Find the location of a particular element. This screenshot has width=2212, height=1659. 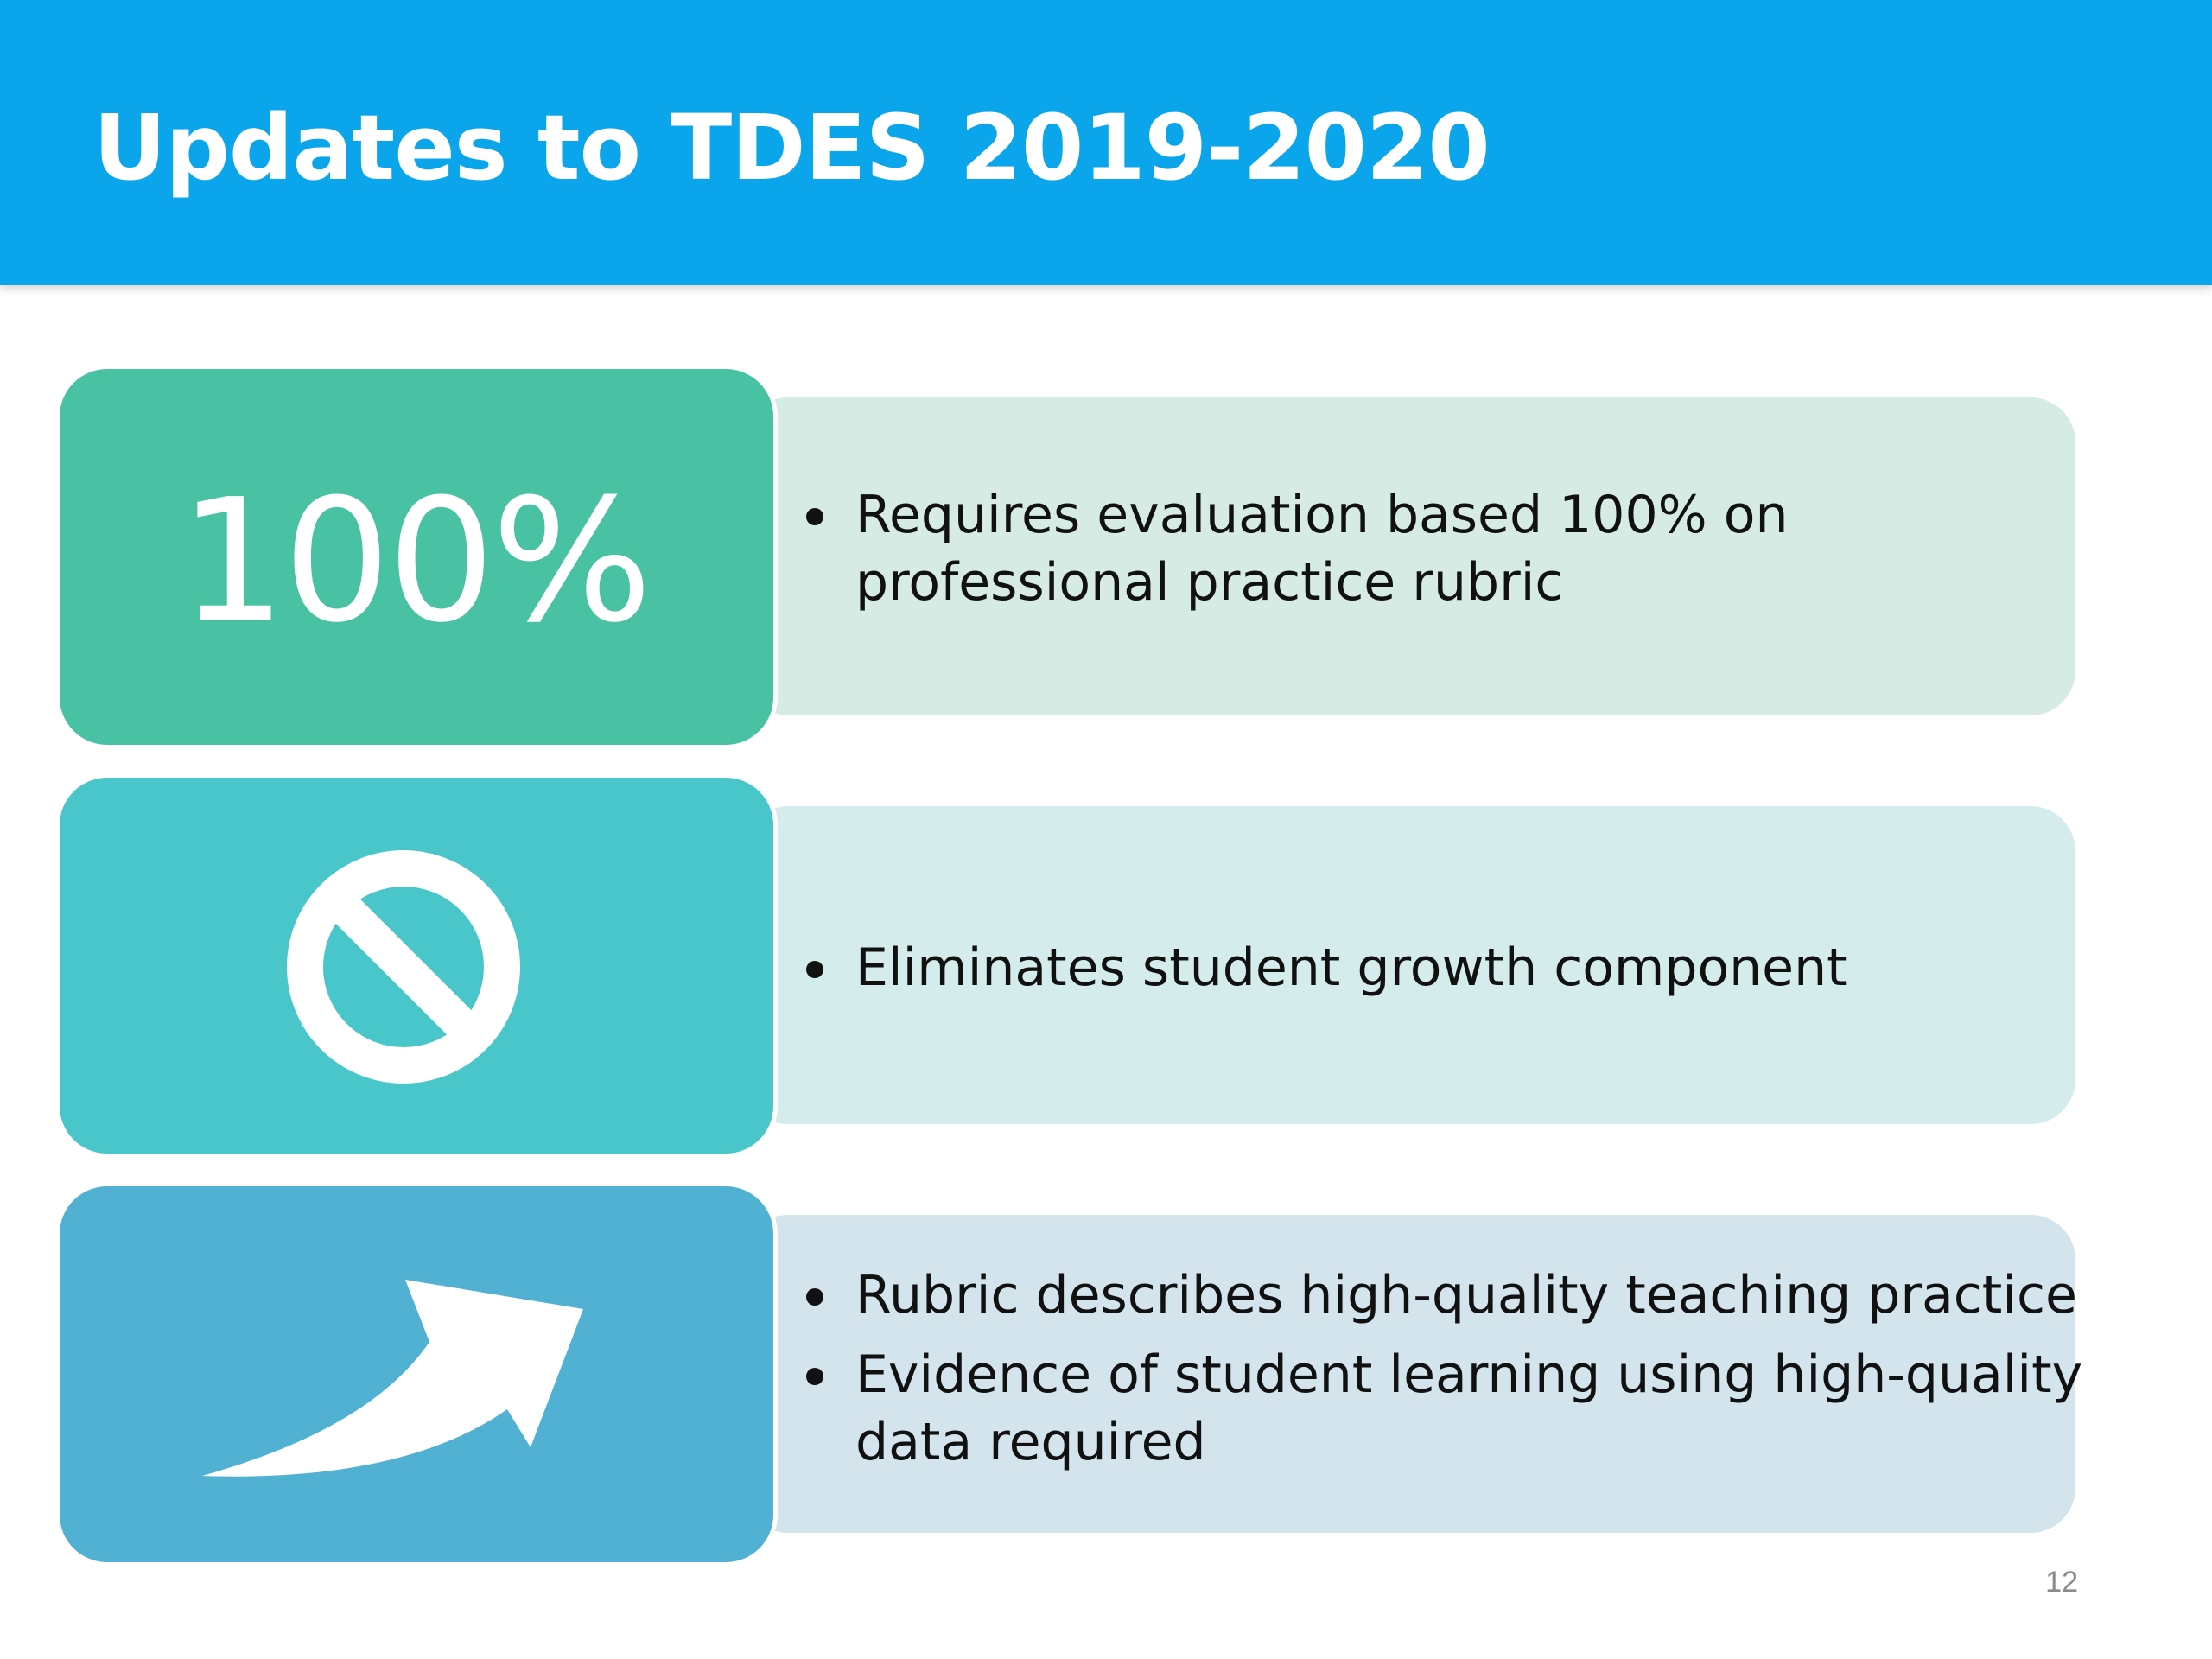

bullet-item: Eliminates student growth component is located at coordinates (1323, 967).